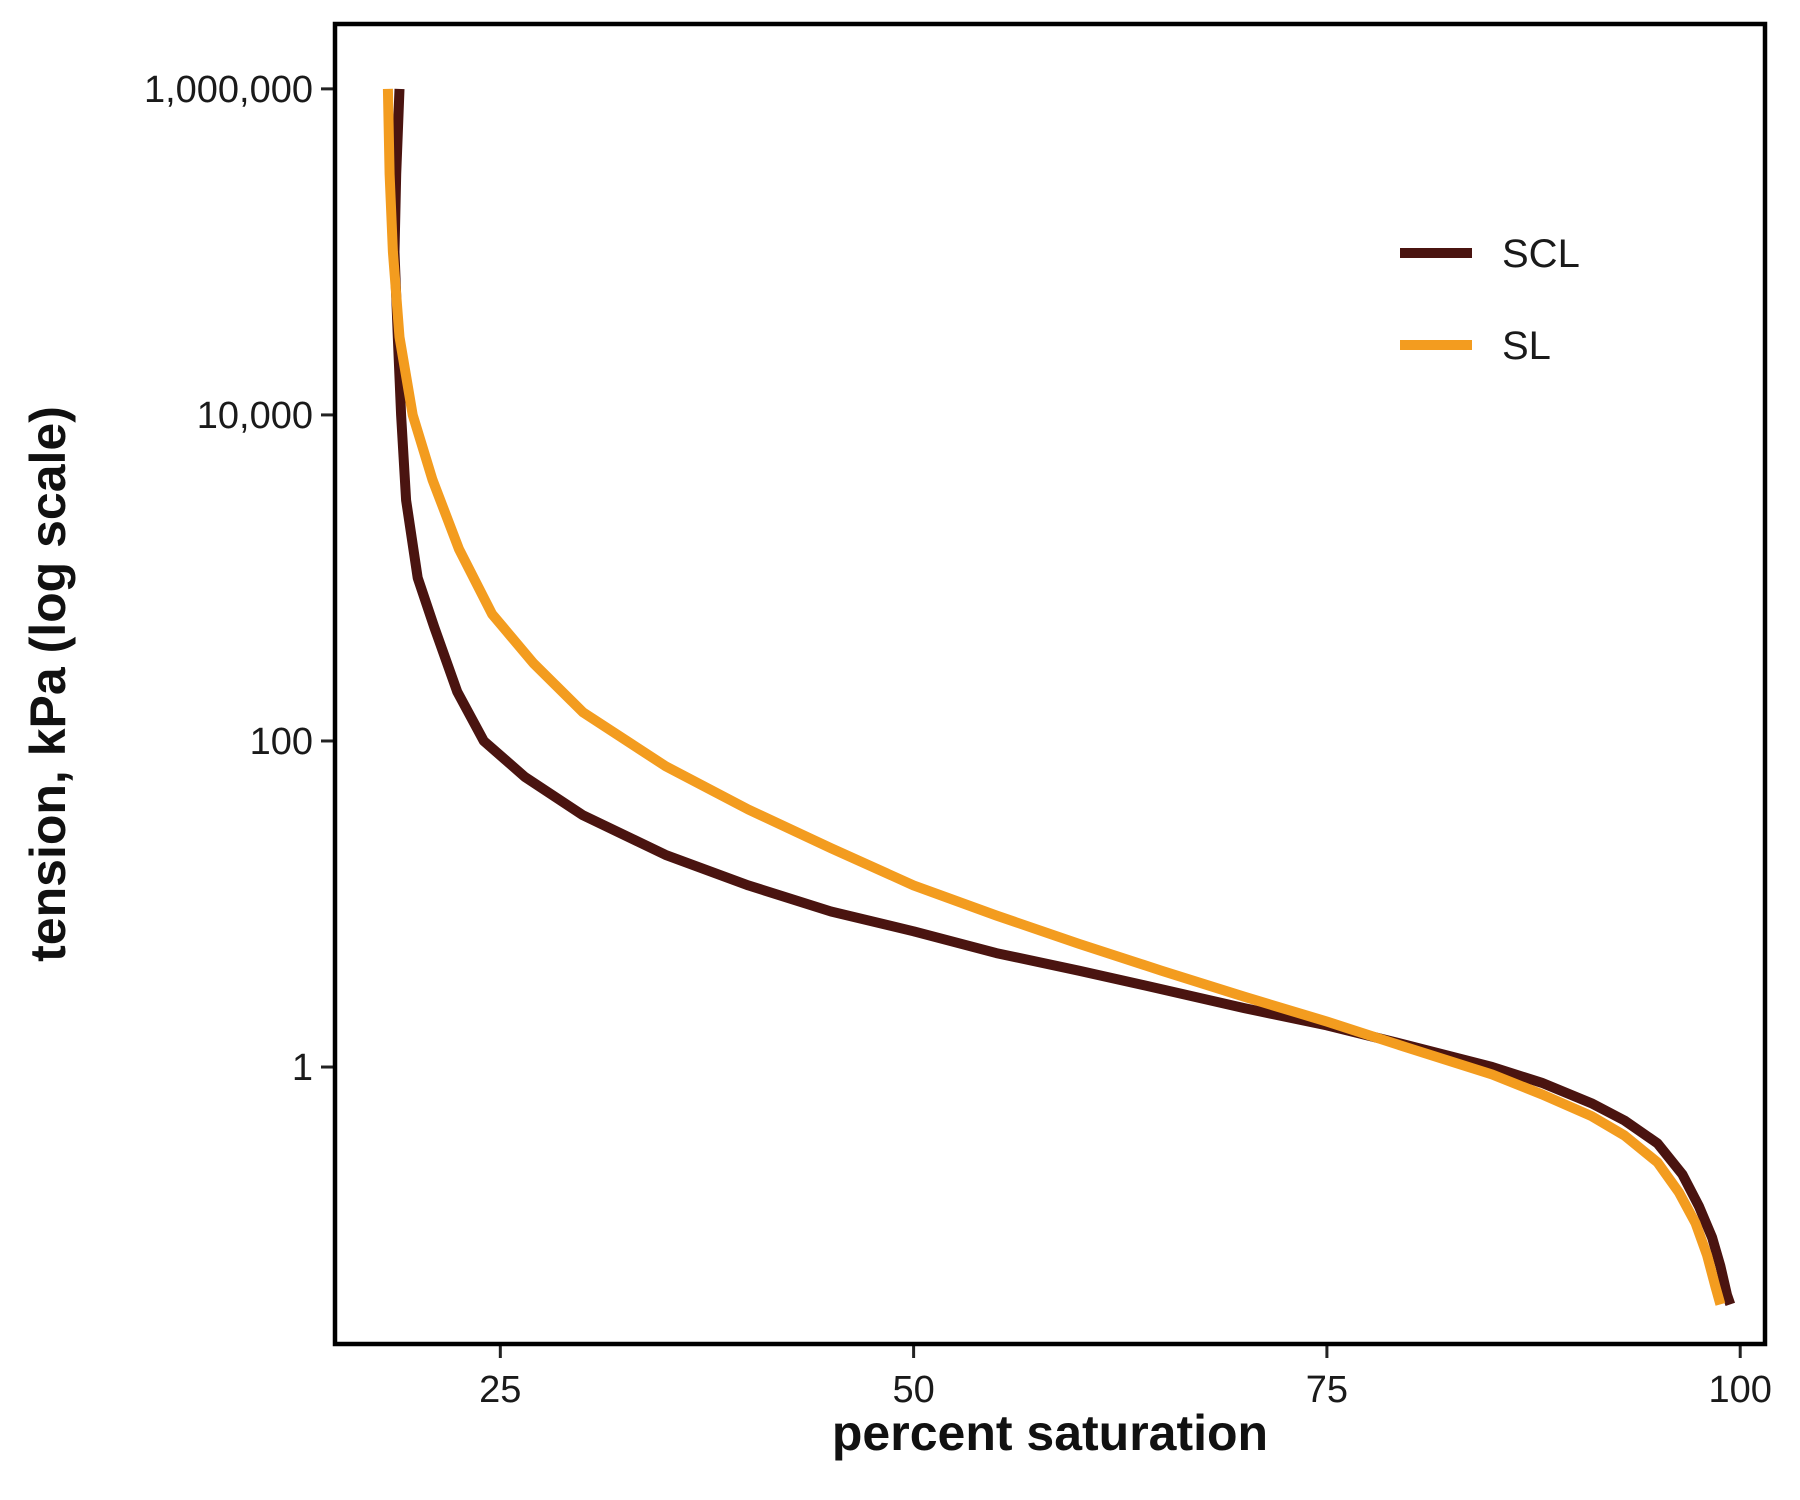 This screenshot has width=1800, height=1500. Describe the element at coordinates (1541, 254) in the screenshot. I see `legend-label-scl: SCL` at that location.